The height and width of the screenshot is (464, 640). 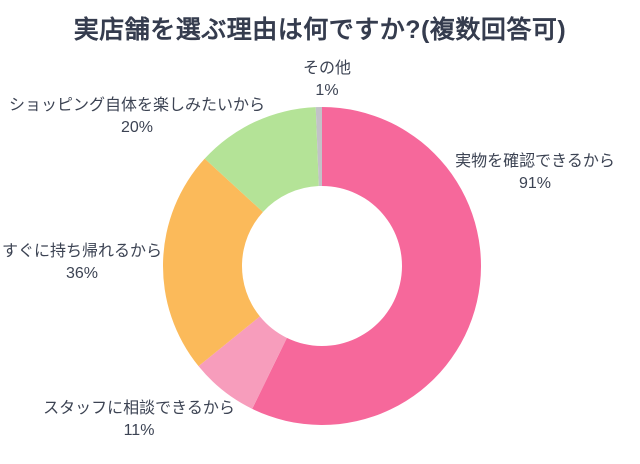 I want to click on segment-label-text: 実物を確認できるから, so click(x=535, y=161).